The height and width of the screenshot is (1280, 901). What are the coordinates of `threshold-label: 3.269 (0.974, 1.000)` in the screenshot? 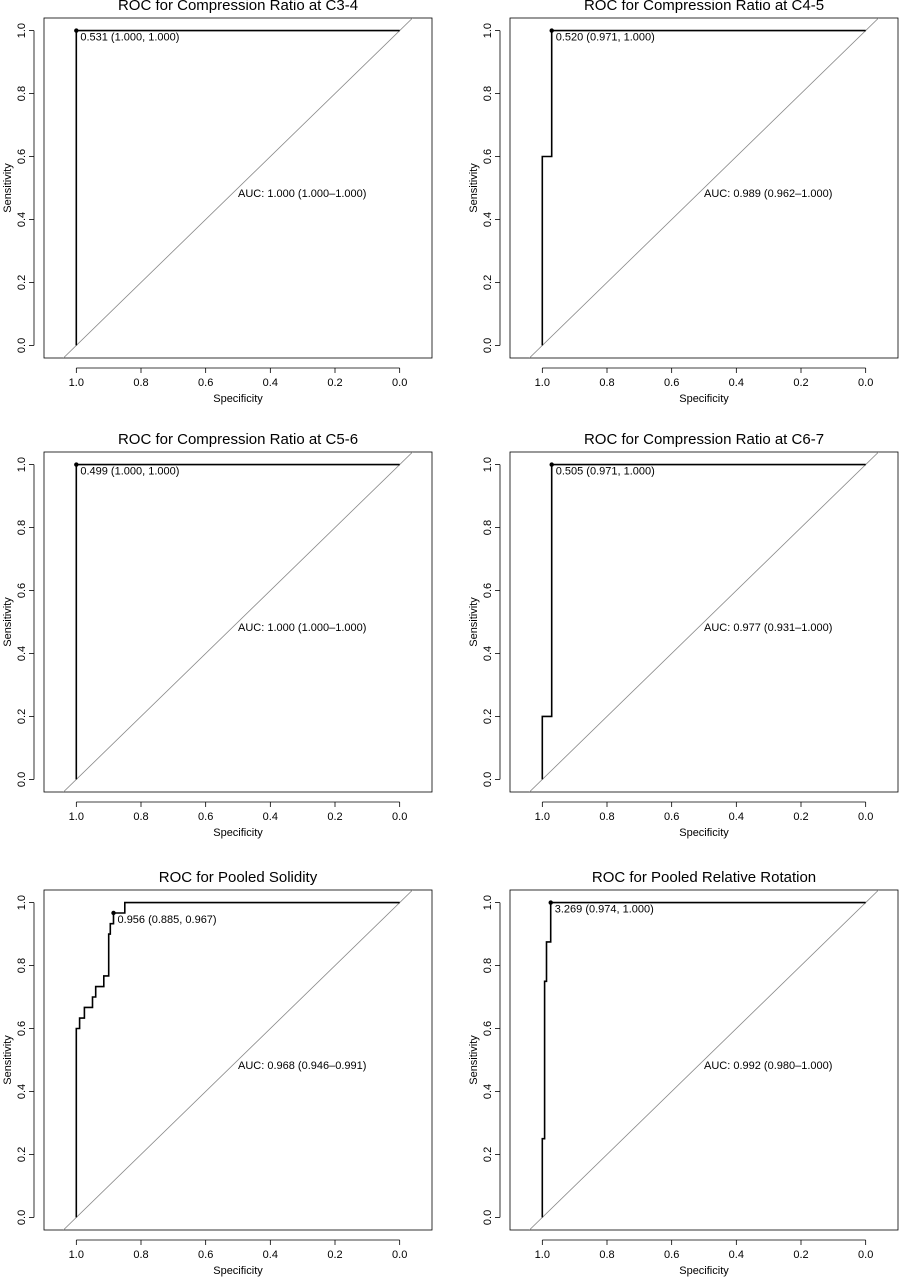 It's located at (604, 910).